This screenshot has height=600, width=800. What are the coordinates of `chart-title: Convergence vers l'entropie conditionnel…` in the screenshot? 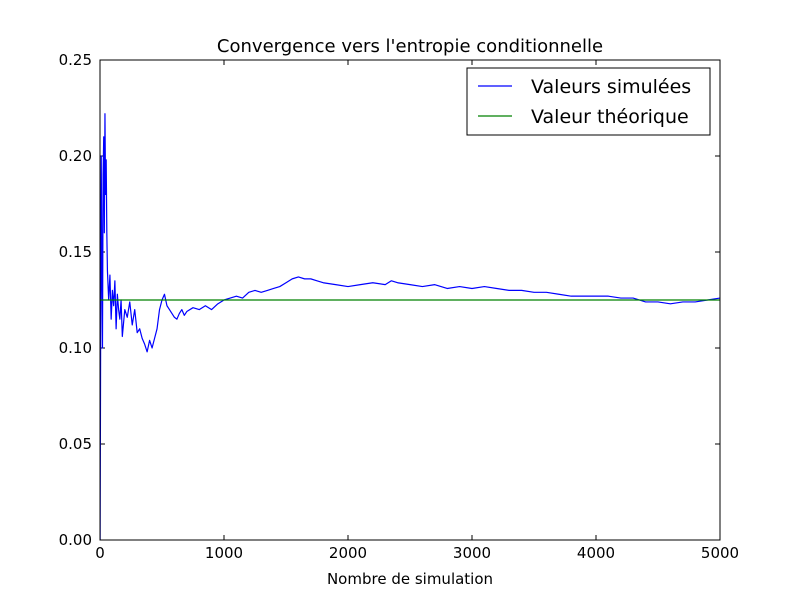 It's located at (410, 46).